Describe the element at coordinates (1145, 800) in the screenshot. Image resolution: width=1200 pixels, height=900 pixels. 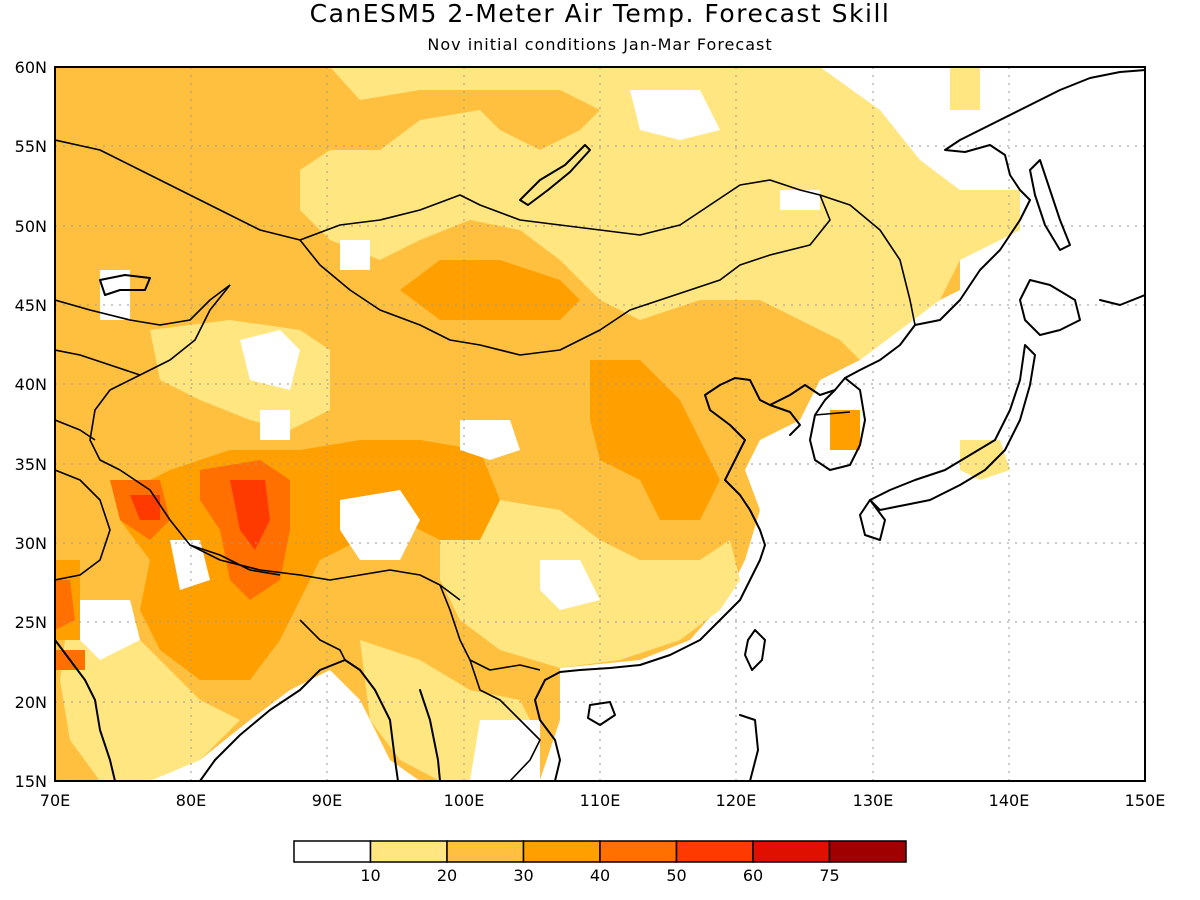
I see `lon-tick-label: 150E` at that location.